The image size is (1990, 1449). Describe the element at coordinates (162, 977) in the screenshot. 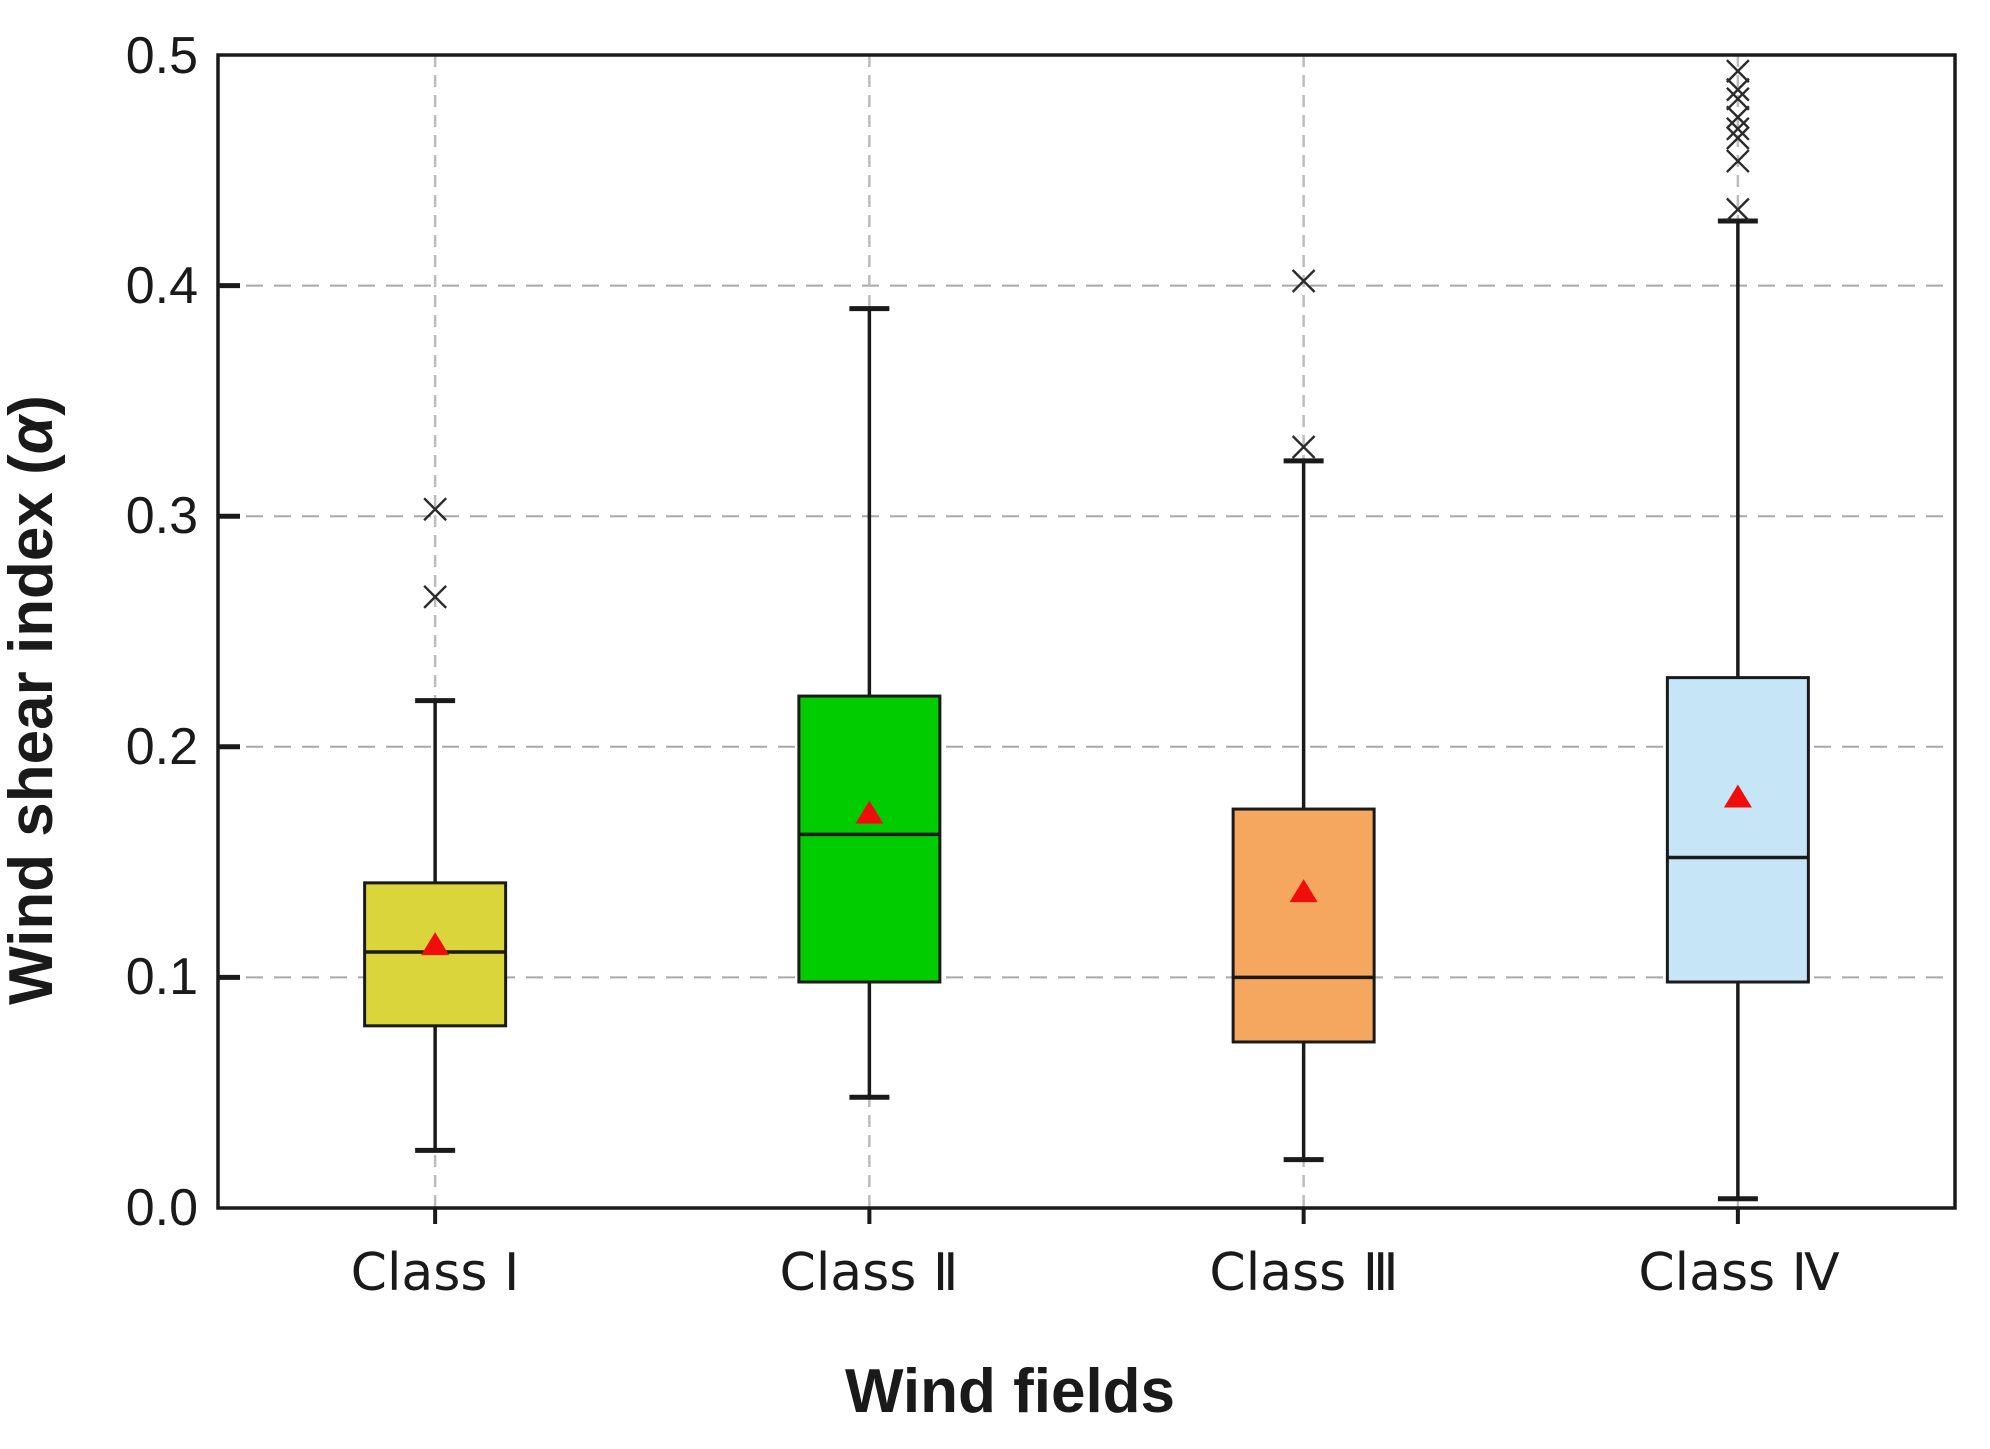

I see `y-tick-label-0.1: 0.1` at that location.